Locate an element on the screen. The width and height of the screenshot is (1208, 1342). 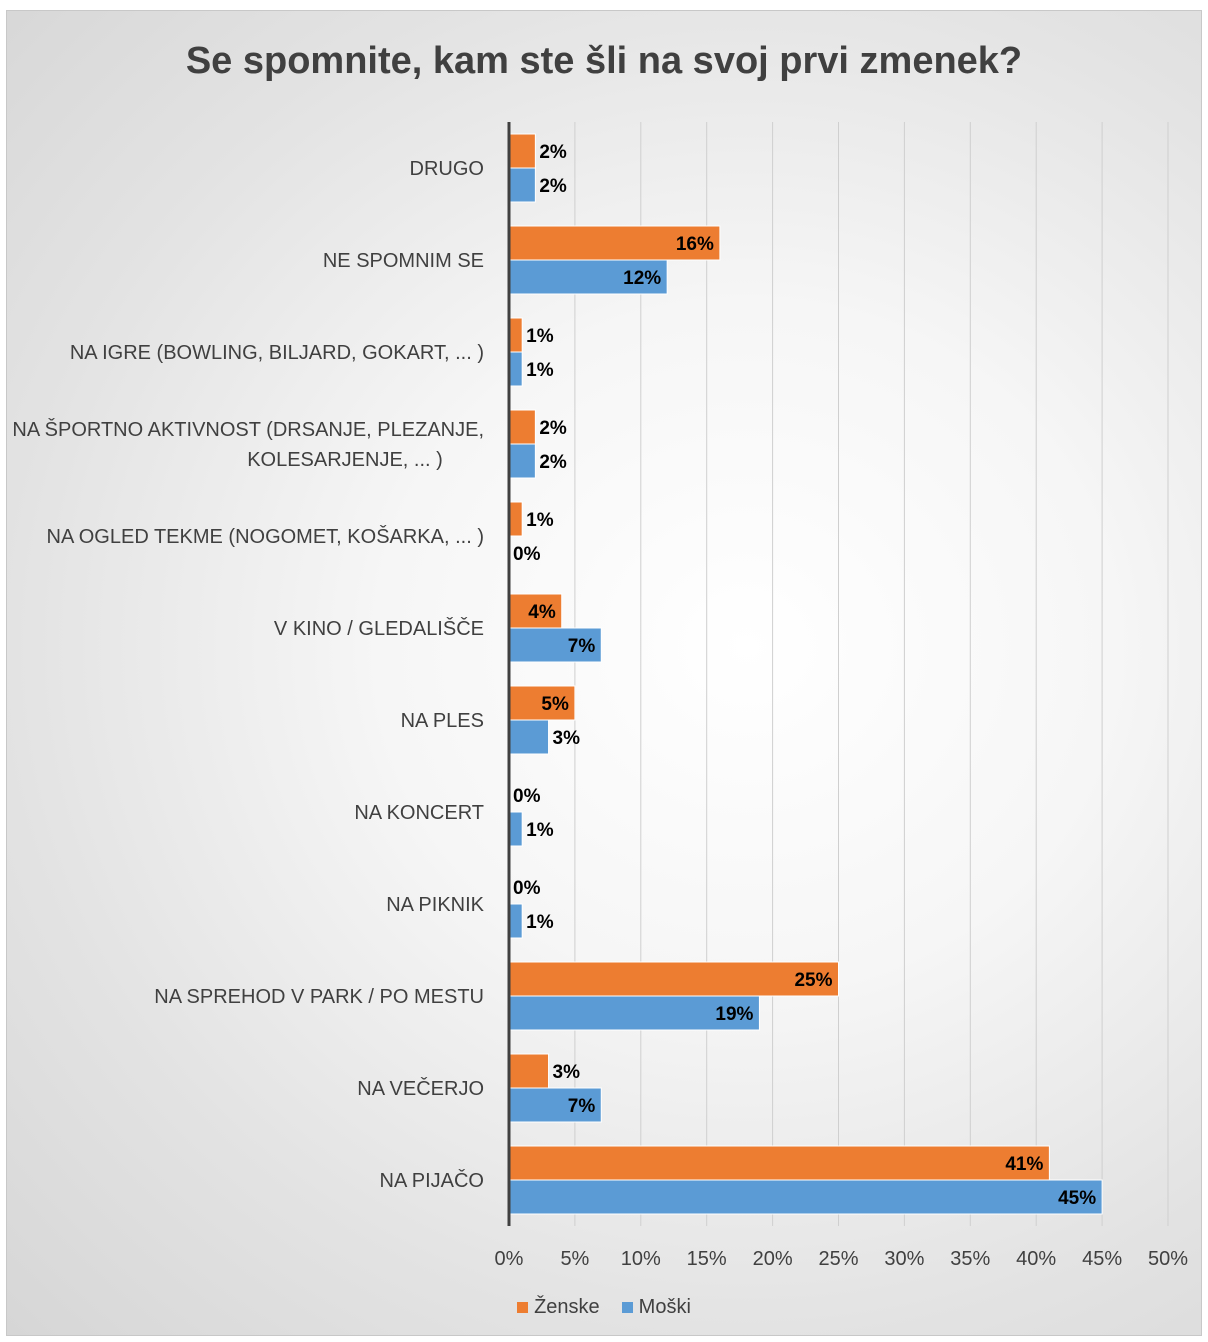
x-tick-label: 15% is located at coordinates (707, 1259).